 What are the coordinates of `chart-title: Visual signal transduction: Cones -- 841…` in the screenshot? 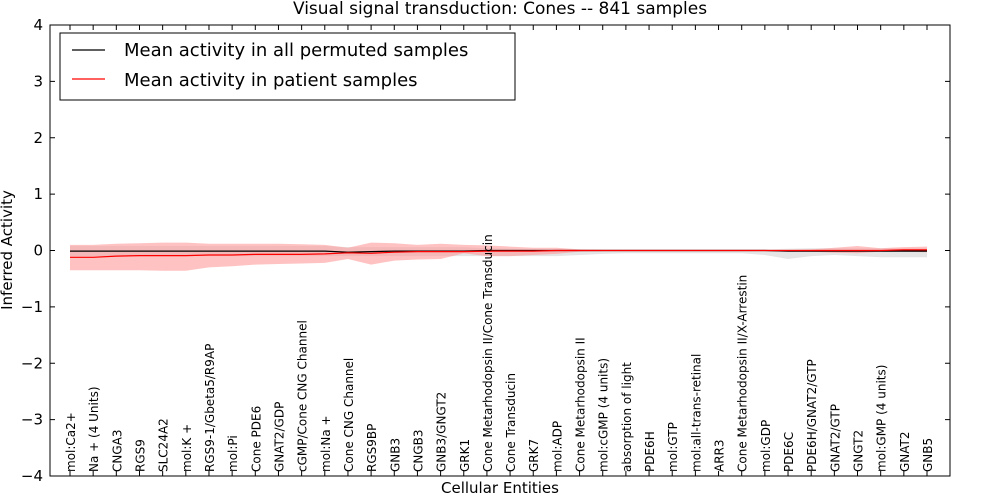 It's located at (500, 9).